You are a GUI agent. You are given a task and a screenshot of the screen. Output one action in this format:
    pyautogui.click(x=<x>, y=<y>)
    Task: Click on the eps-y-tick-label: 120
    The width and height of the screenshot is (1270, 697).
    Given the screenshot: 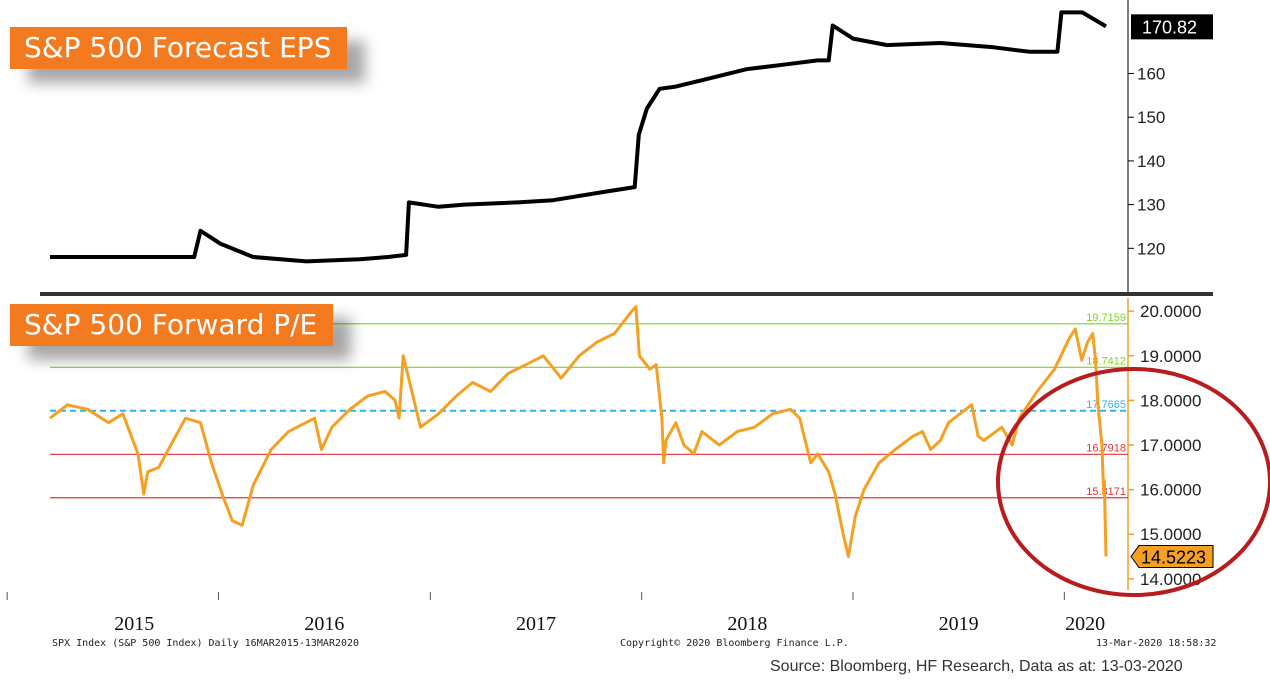 What is the action you would take?
    pyautogui.click(x=1151, y=248)
    